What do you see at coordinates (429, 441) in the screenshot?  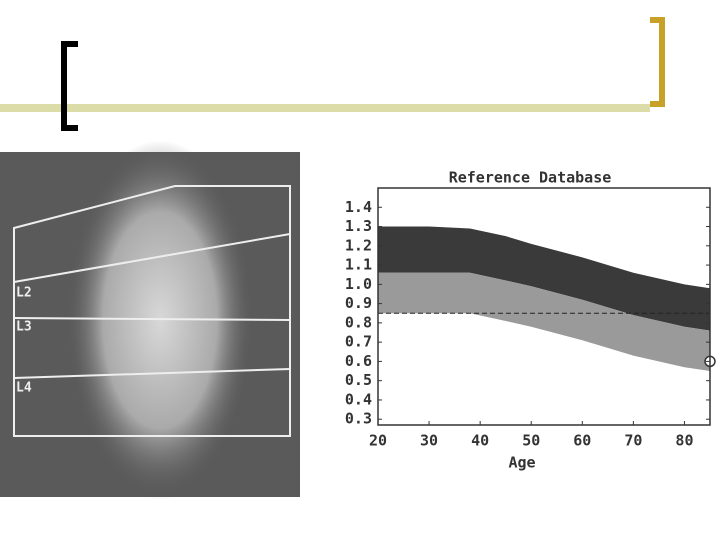 I see `x-tick-label: 30` at bounding box center [429, 441].